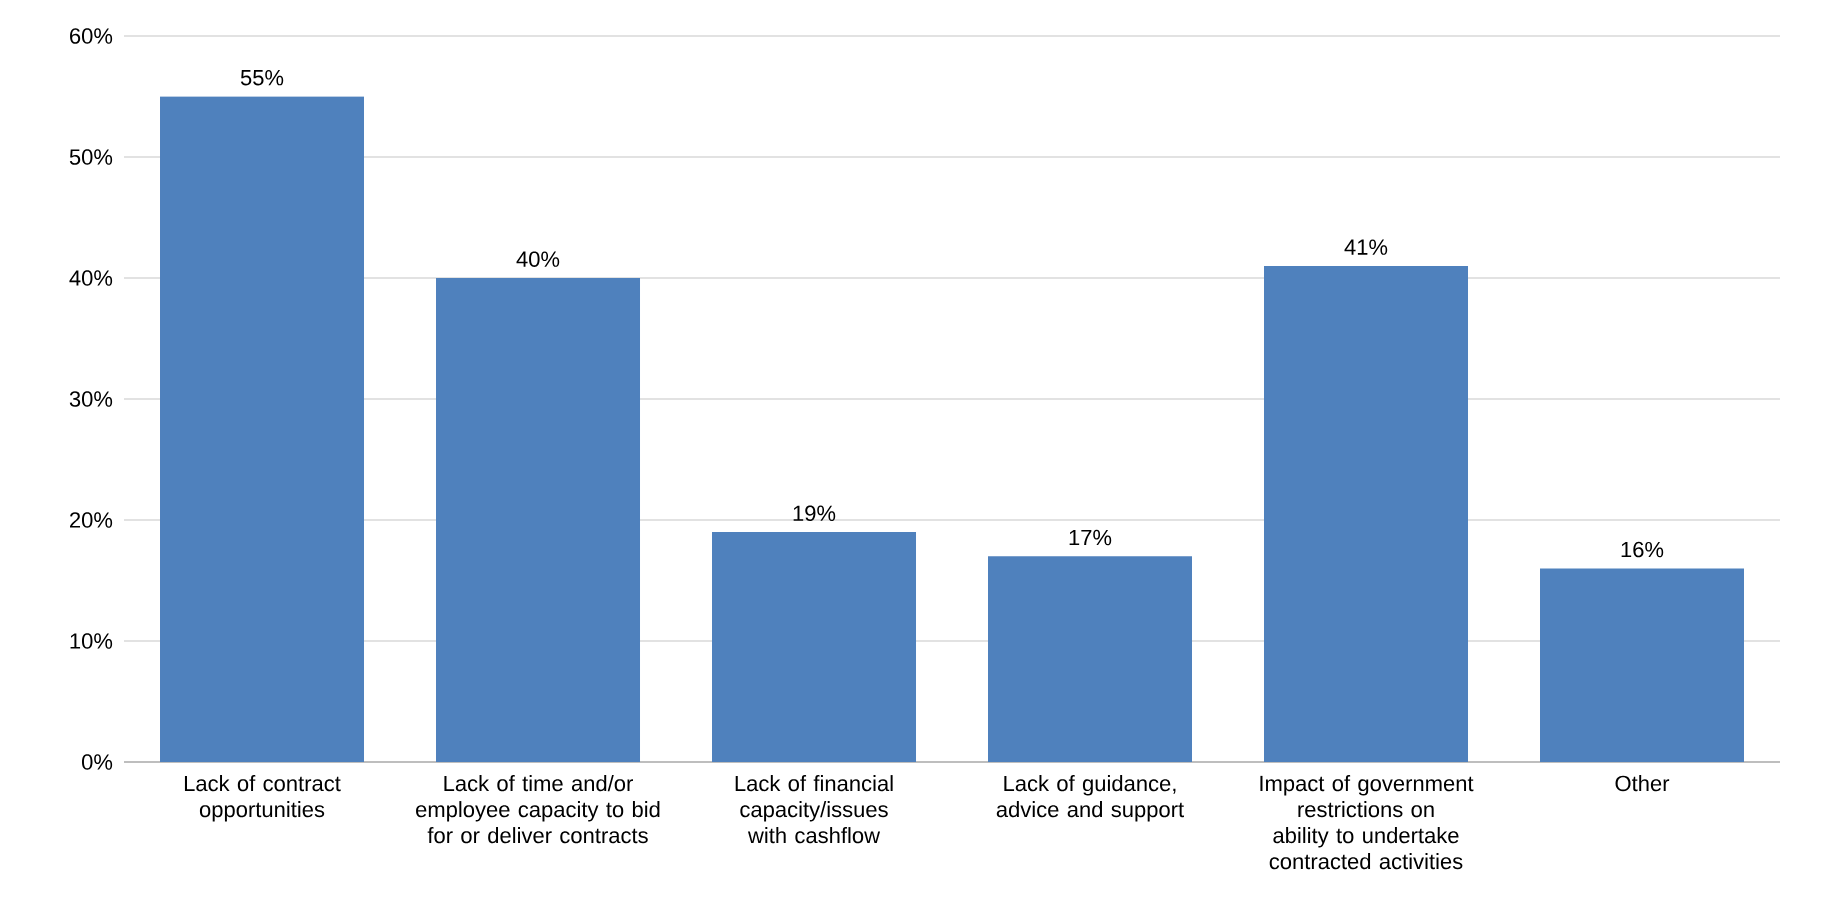  Describe the element at coordinates (814, 809) in the screenshot. I see `x-tick-label: Lack of financial capacity/issues with cashflow` at that location.